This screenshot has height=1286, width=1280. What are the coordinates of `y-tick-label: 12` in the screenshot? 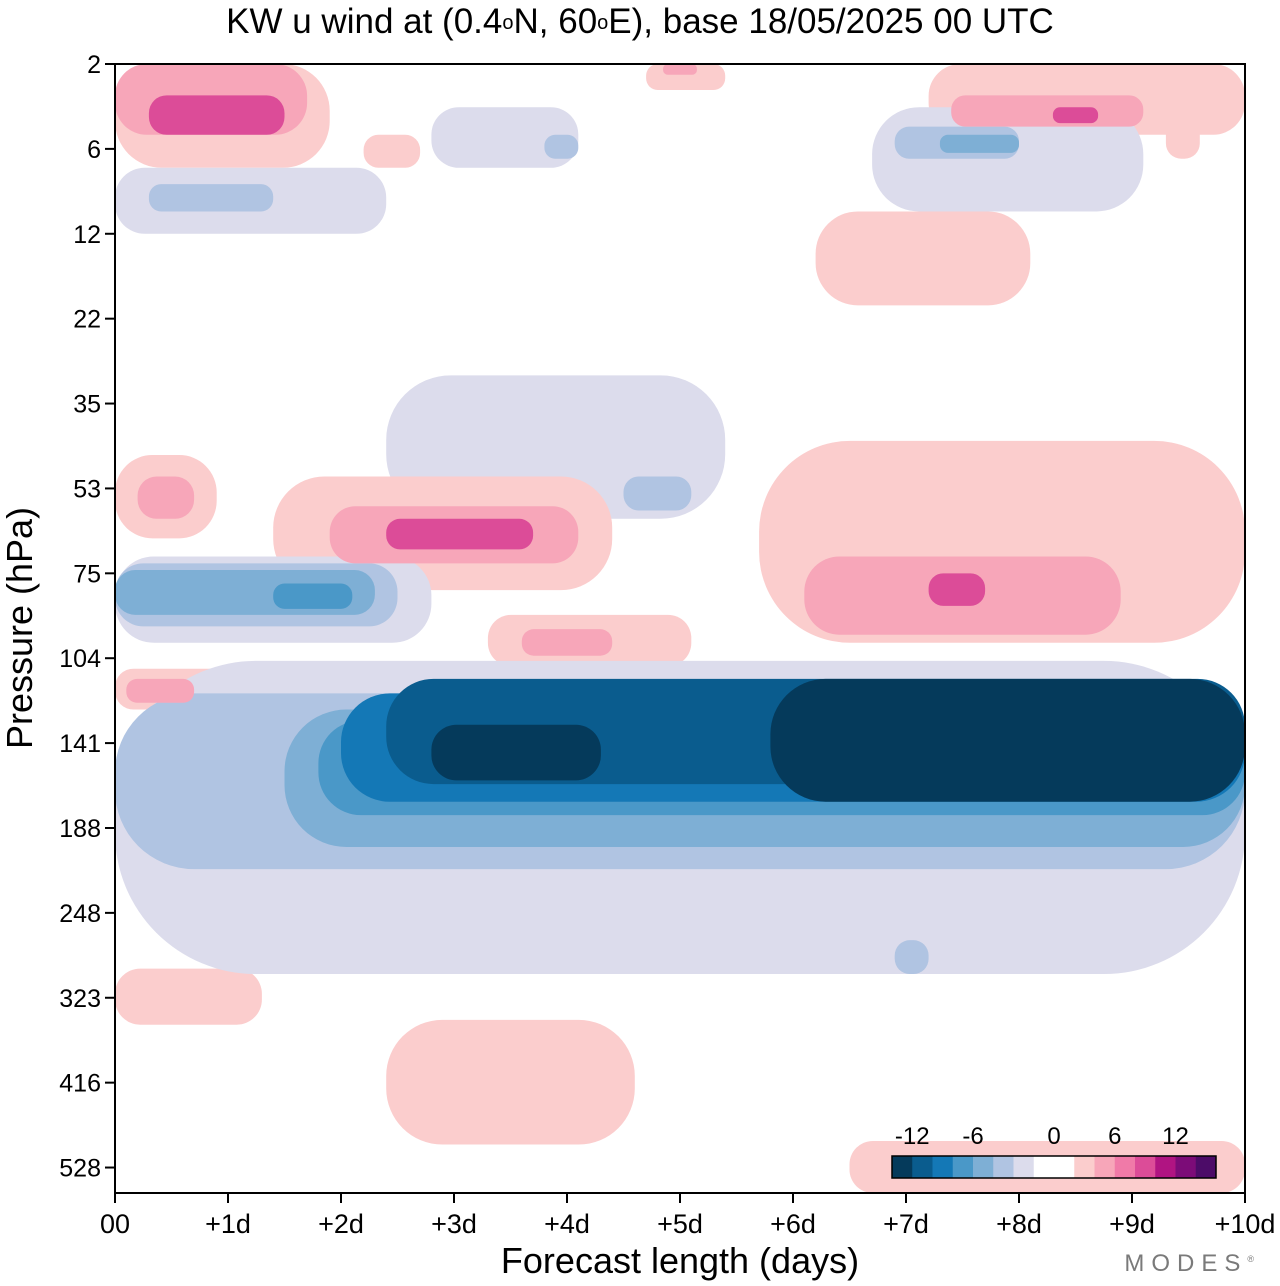 It's located at (87, 235).